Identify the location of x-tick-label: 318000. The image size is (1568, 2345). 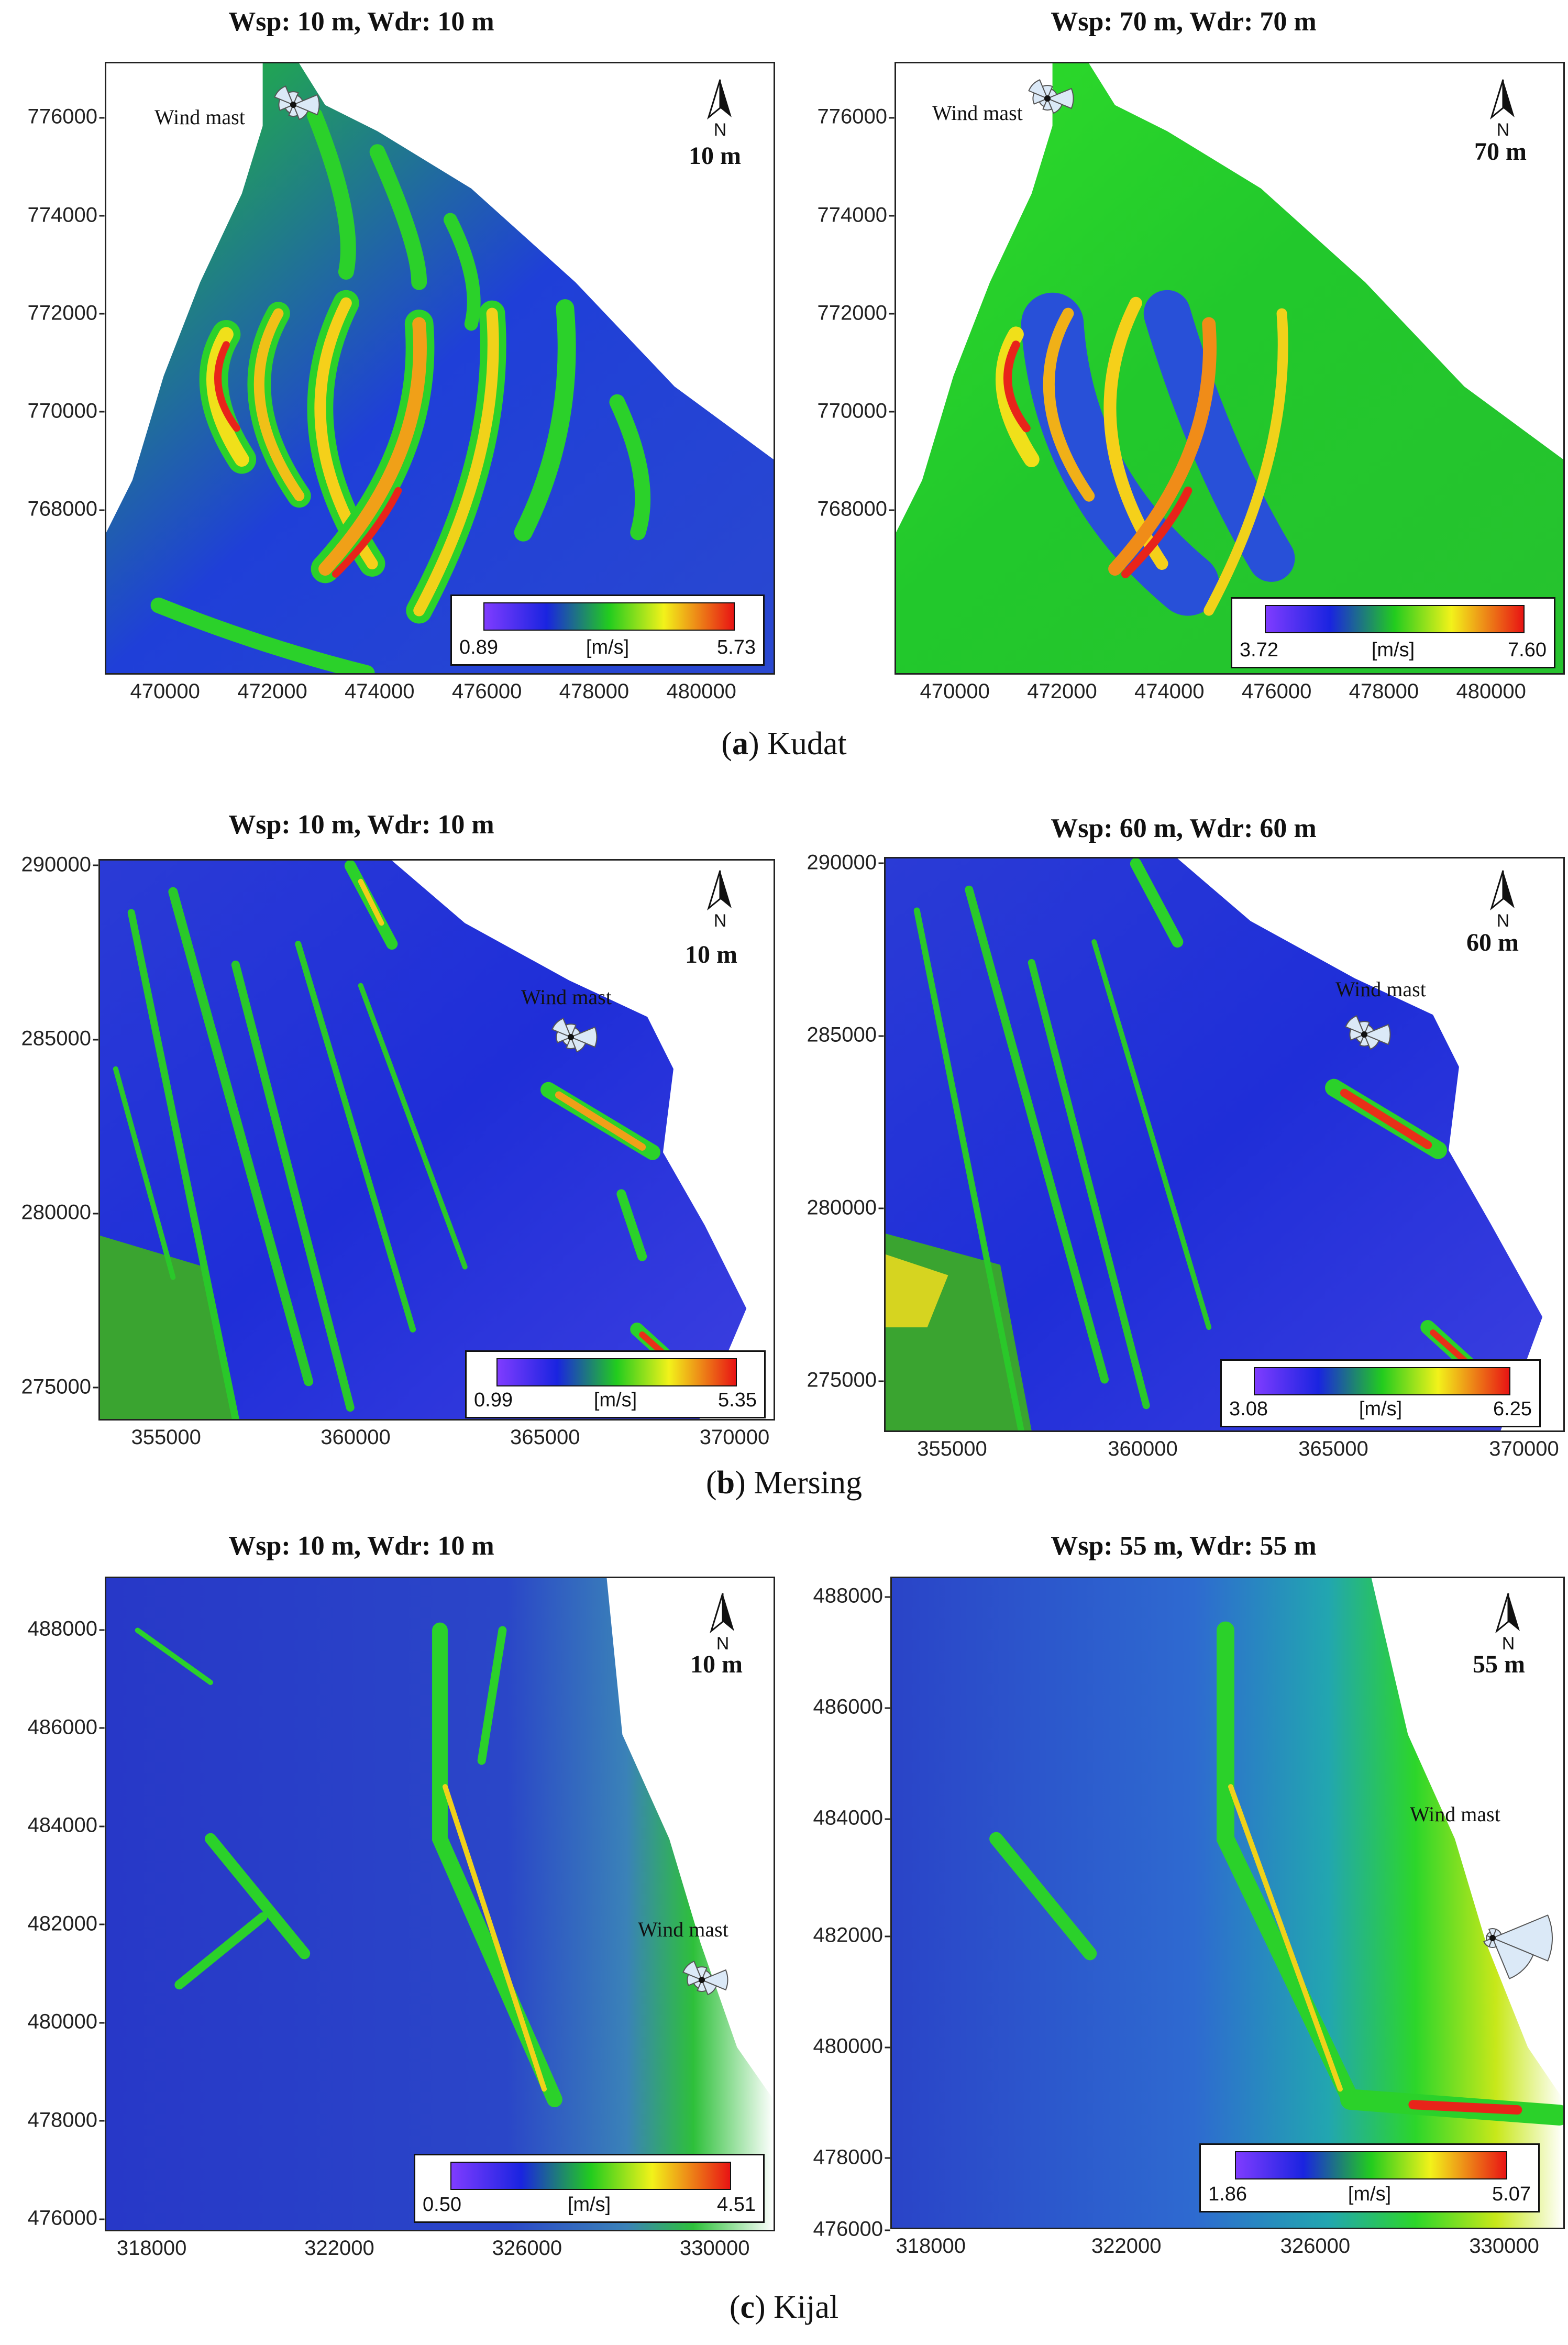
(151, 2248).